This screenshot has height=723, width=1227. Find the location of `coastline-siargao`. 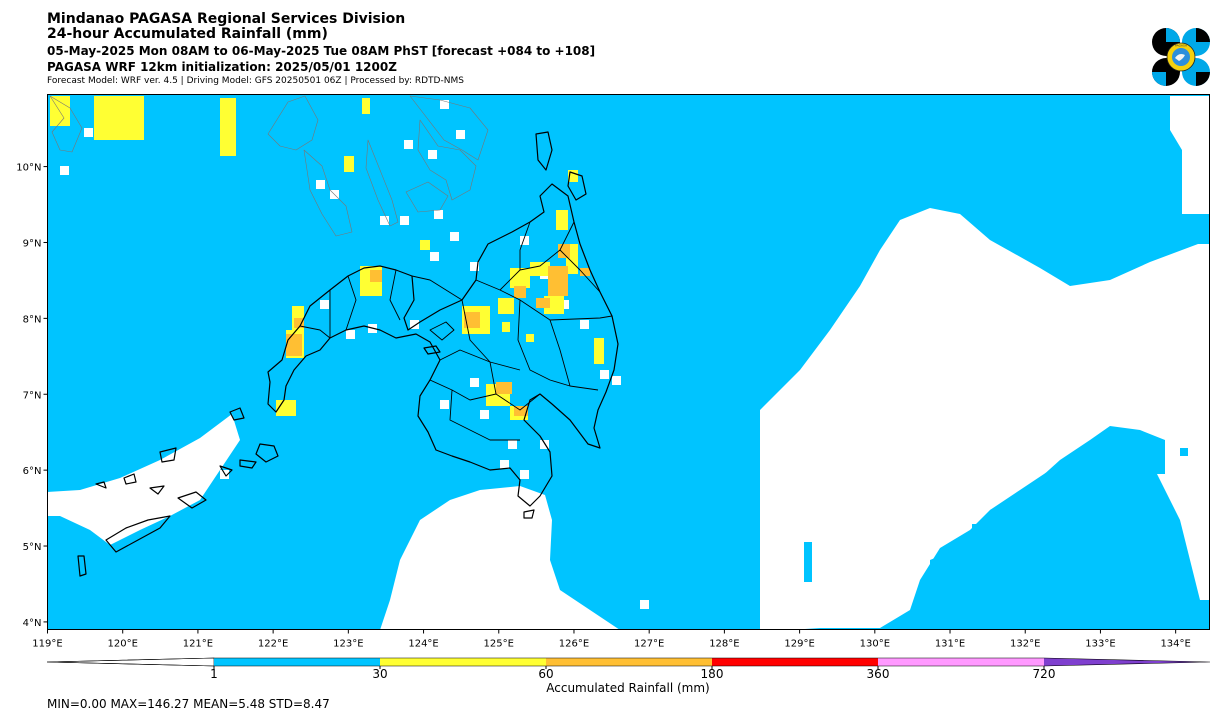

coastline-siargao is located at coordinates (577, 186).